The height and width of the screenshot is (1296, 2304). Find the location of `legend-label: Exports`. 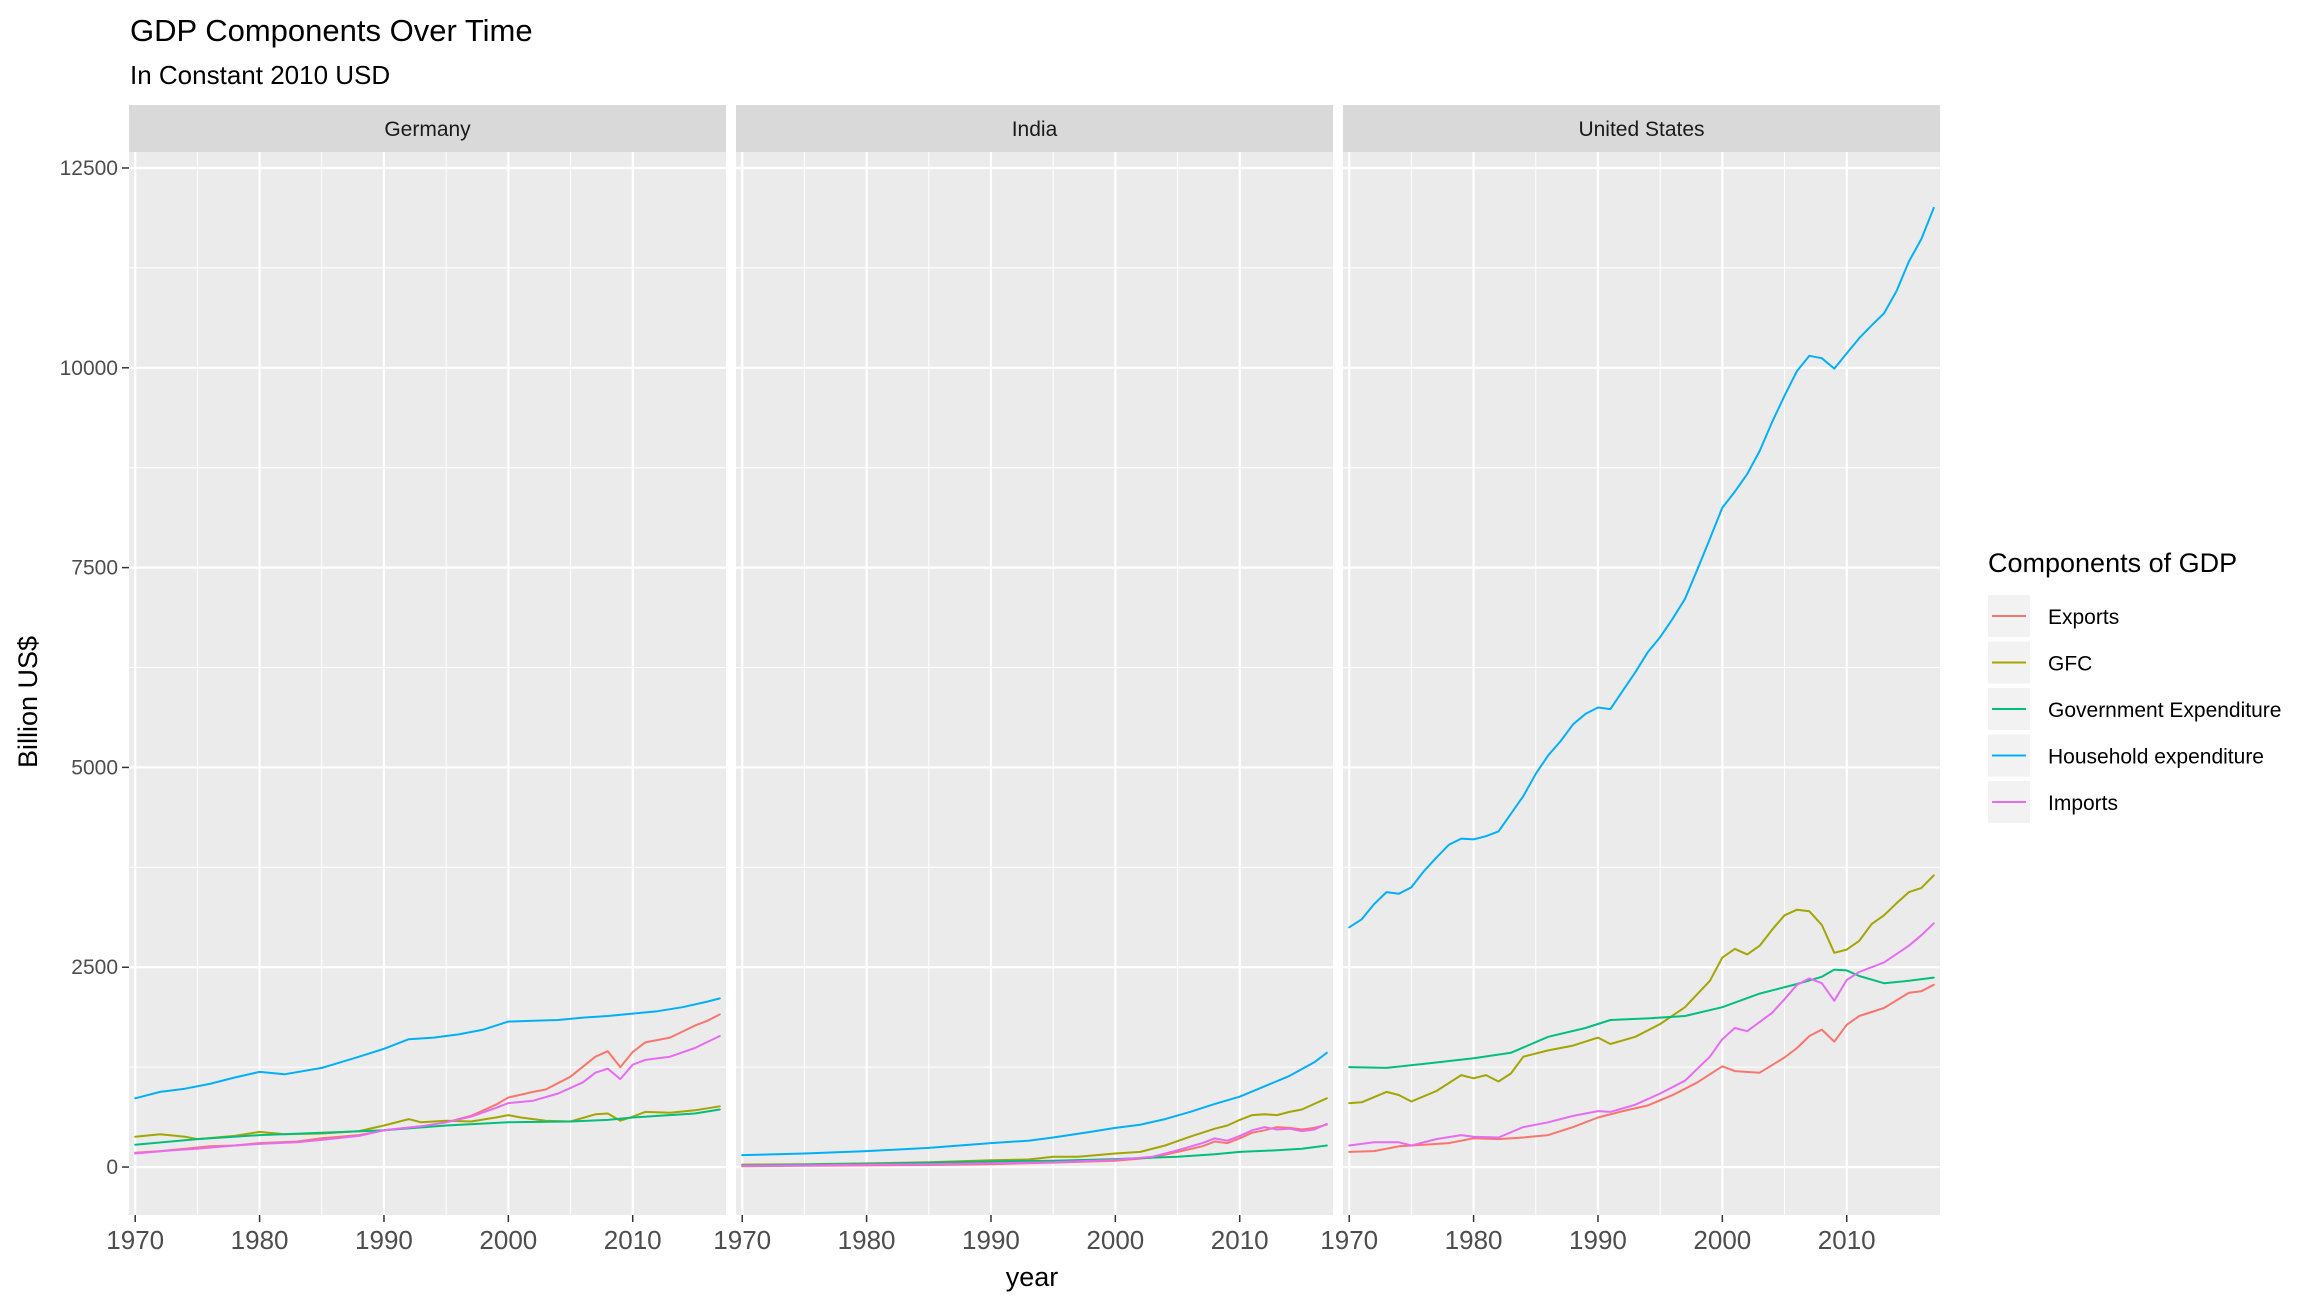

legend-label: Exports is located at coordinates (2083, 617).